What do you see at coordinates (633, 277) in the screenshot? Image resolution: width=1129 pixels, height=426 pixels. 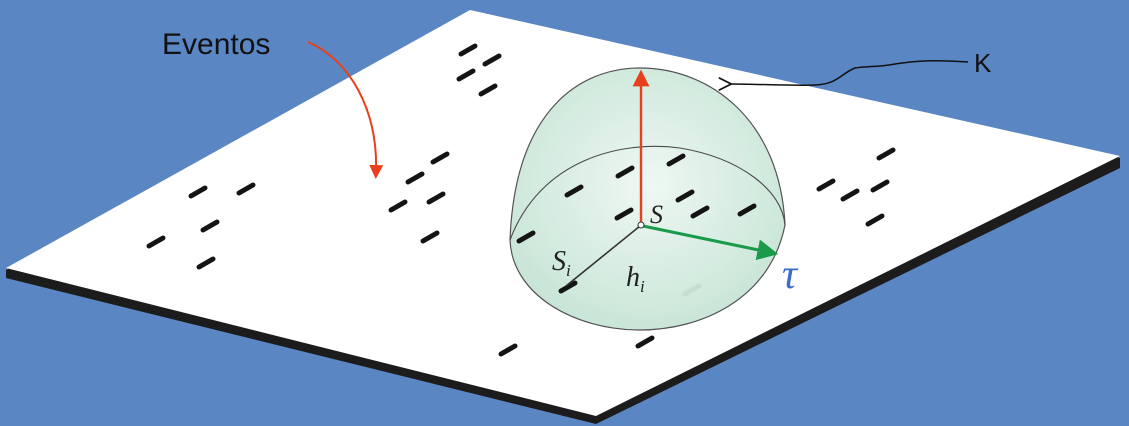 I see `h-i-base: h` at bounding box center [633, 277].